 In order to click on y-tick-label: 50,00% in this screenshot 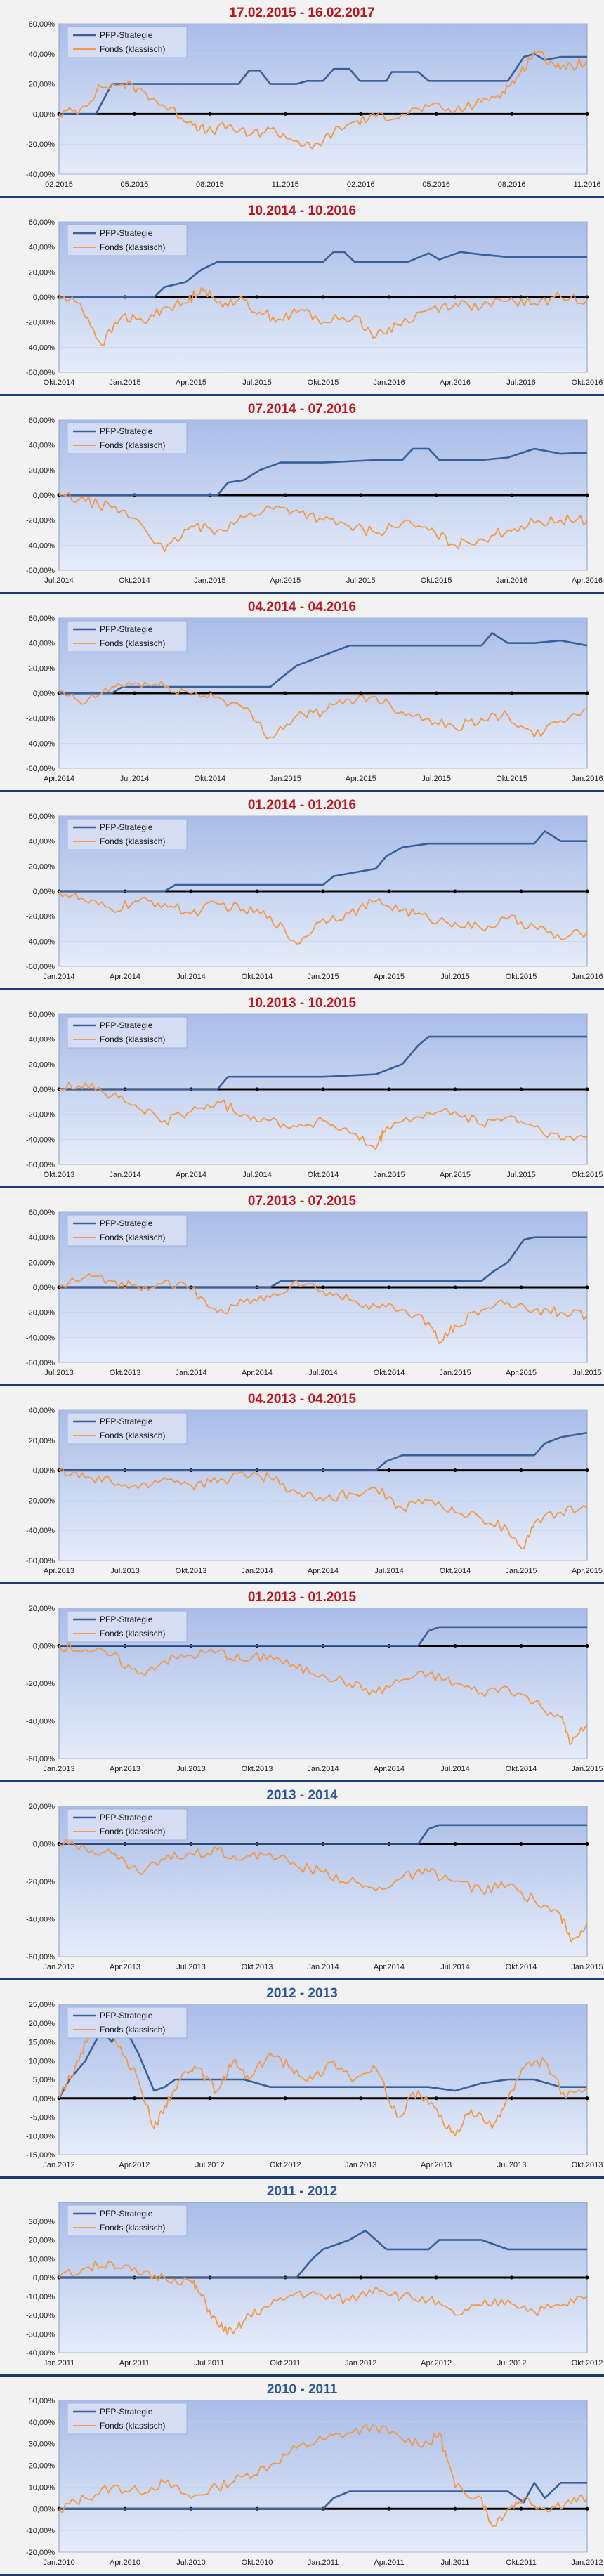, I will do `click(42, 2401)`.